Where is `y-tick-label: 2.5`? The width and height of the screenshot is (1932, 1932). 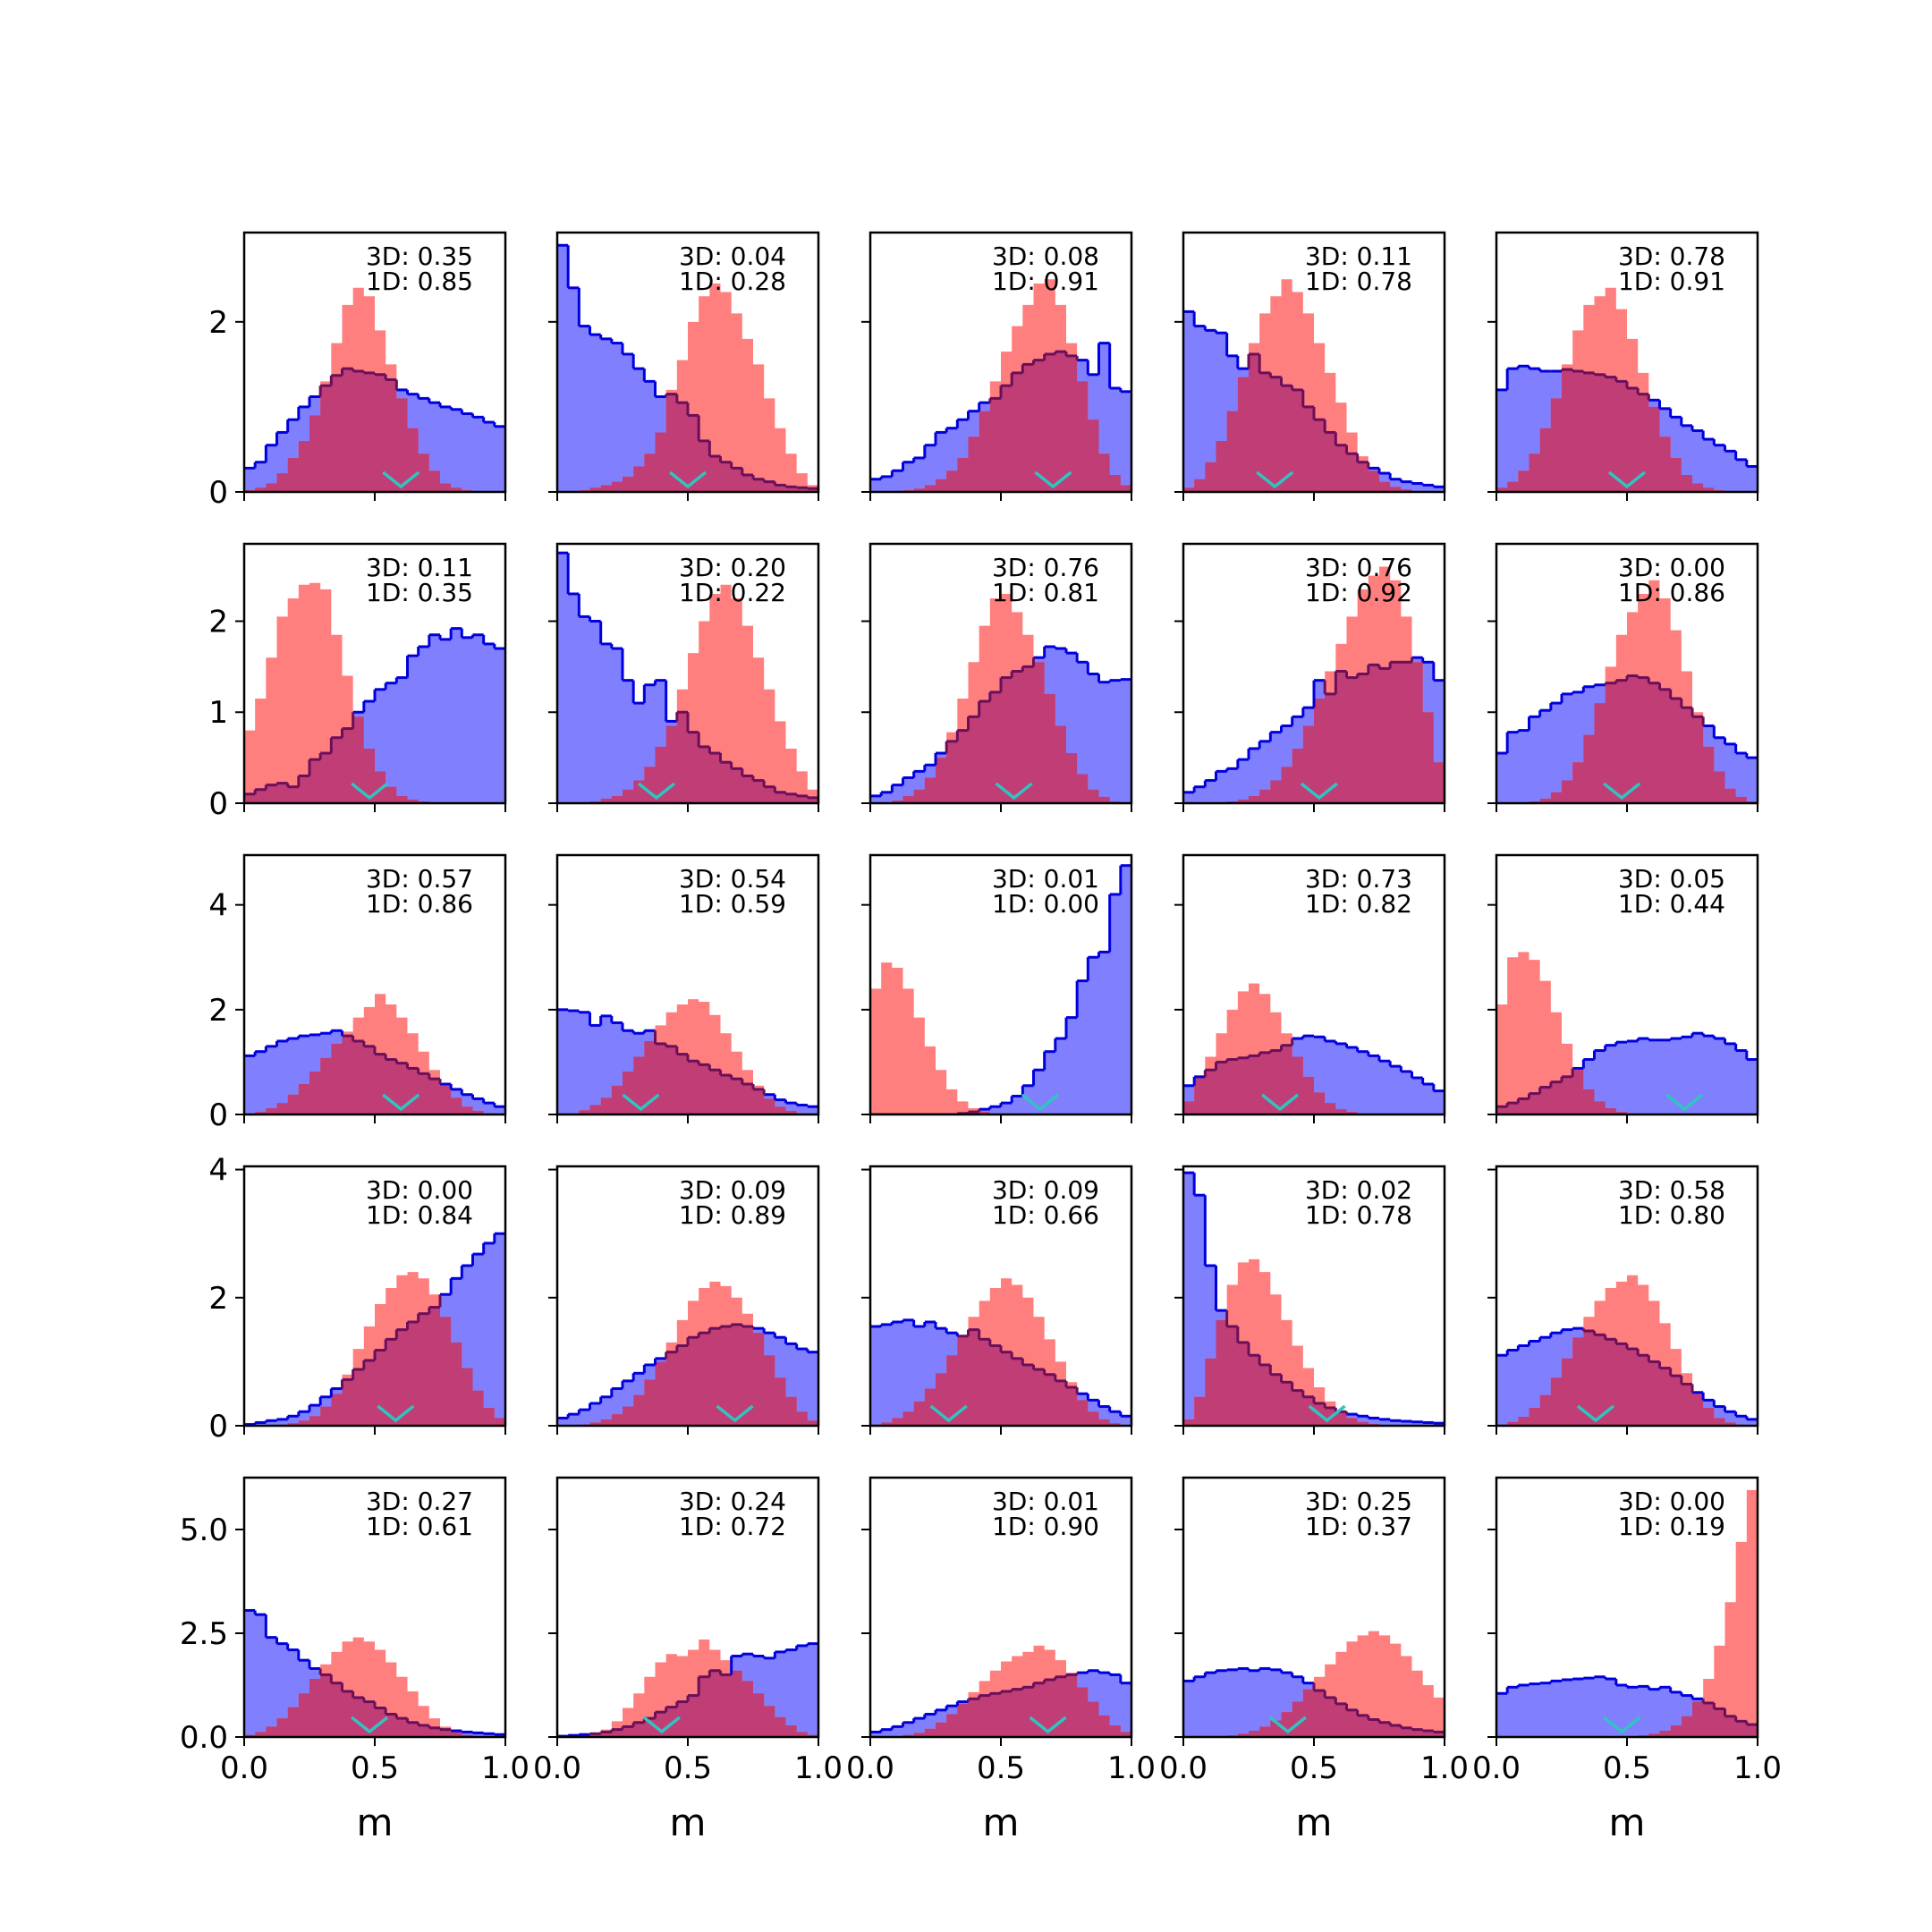 y-tick-label: 2.5 is located at coordinates (204, 1634).